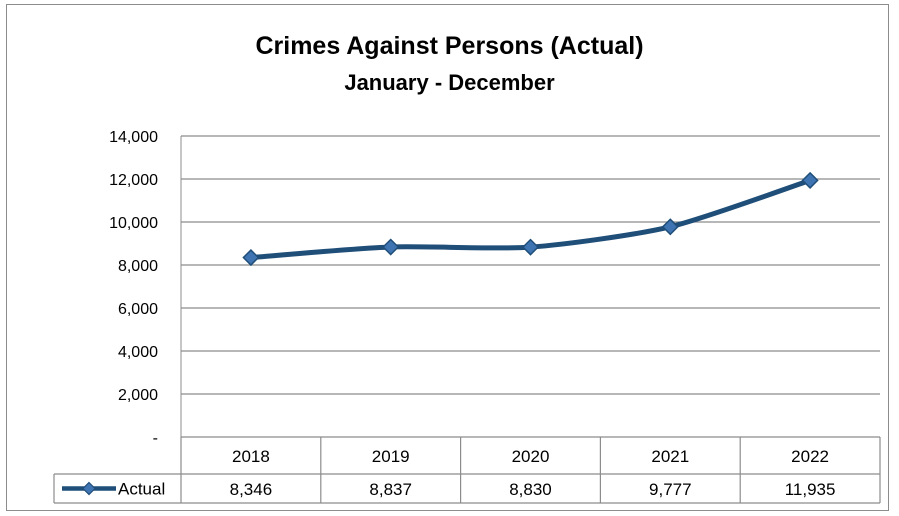  Describe the element at coordinates (138, 266) in the screenshot. I see `y-tick-label: 8,000` at that location.